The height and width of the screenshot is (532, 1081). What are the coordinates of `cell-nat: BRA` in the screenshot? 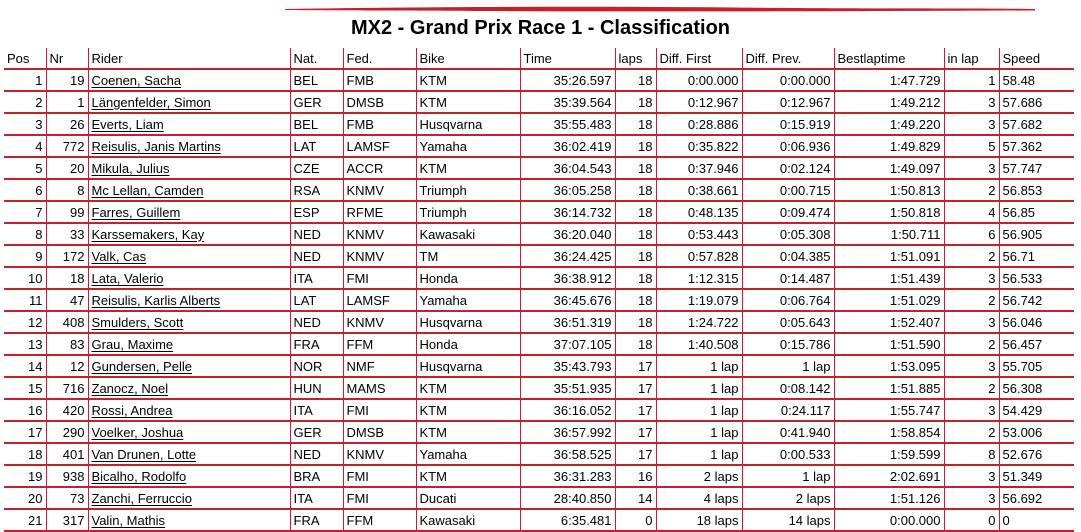 It's located at (316, 476).